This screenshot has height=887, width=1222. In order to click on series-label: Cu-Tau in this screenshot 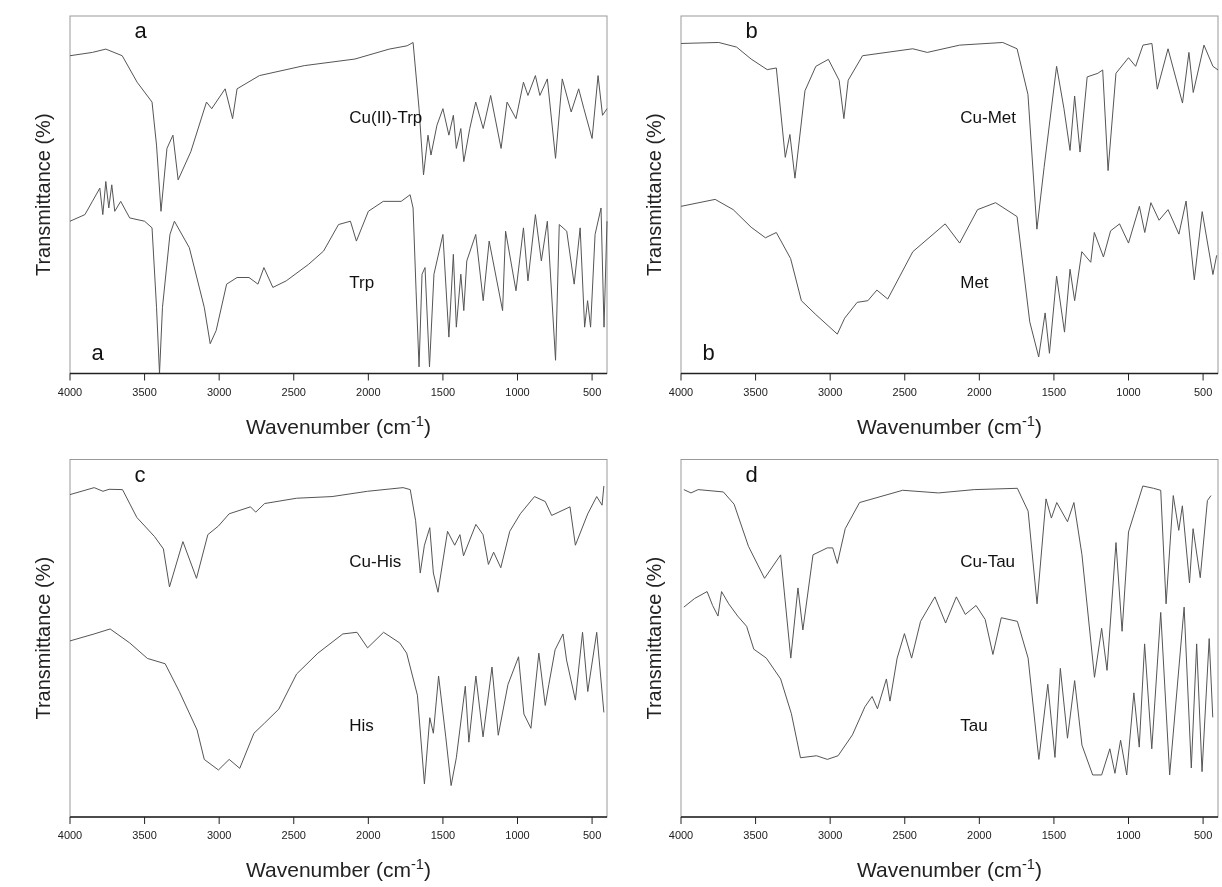, I will do `click(988, 561)`.